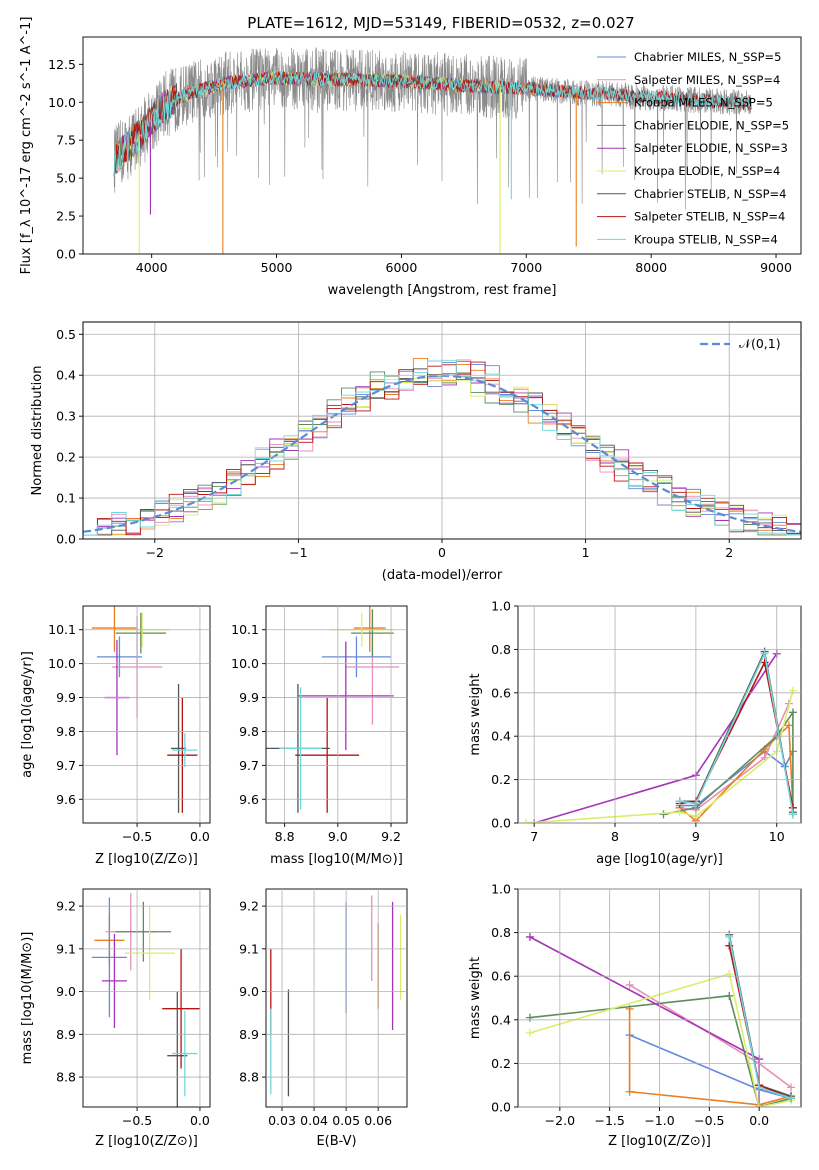 This screenshot has width=819, height=1170. What do you see at coordinates (711, 125) in the screenshot?
I see `legend-label: Chabrier ELODIE, N_SSP=5` at bounding box center [711, 125].